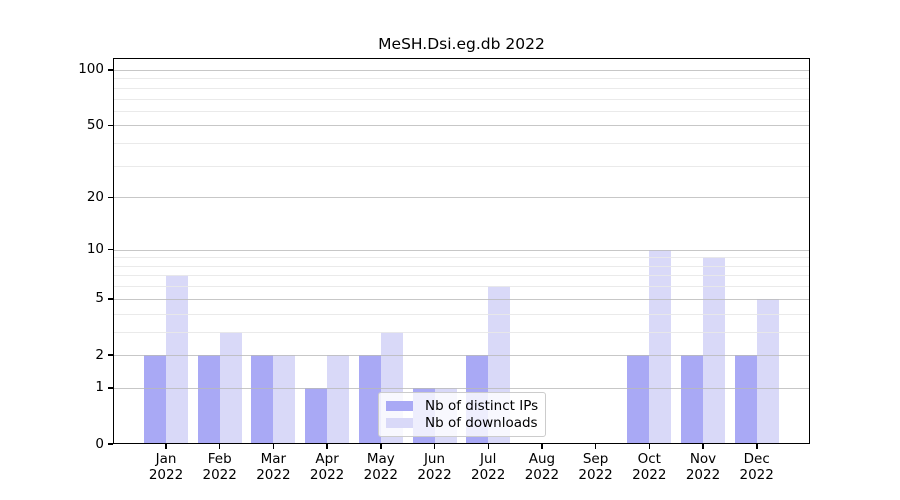  Describe the element at coordinates (488, 467) in the screenshot. I see `x-tick-label-jul: Jul 2022` at that location.